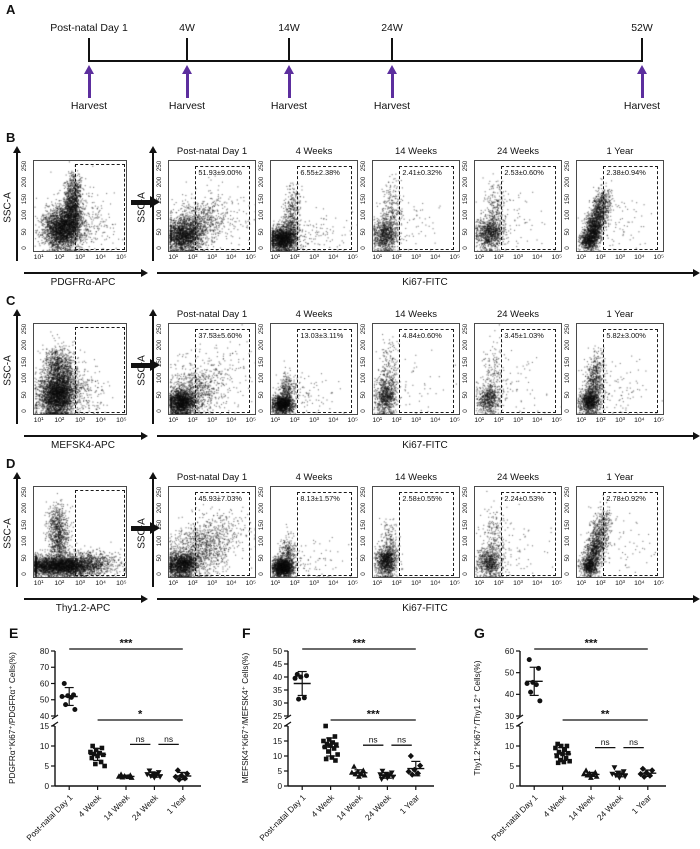  I want to click on significance-label: ***, so click(127, 644).